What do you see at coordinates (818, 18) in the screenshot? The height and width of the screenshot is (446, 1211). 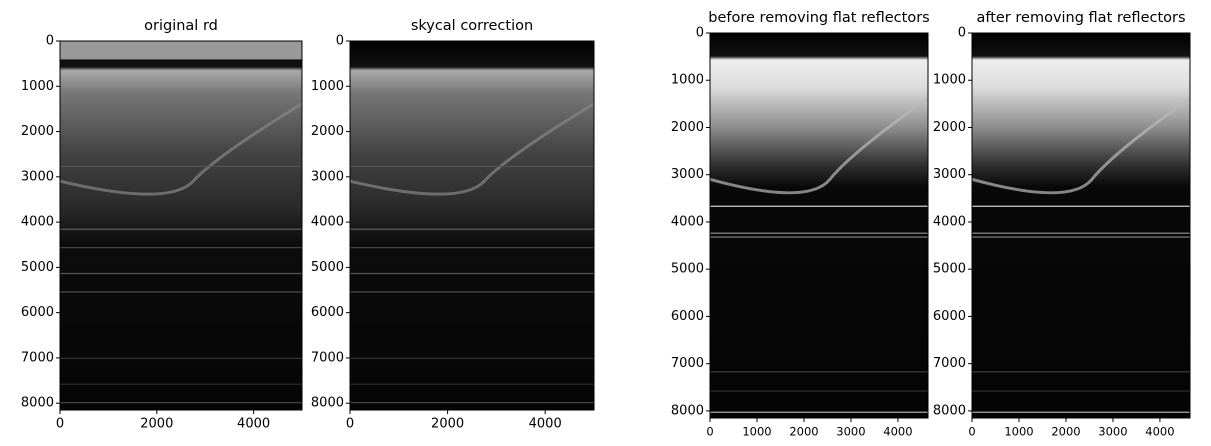 I see `panel-title: before removing flat reflectors` at bounding box center [818, 18].